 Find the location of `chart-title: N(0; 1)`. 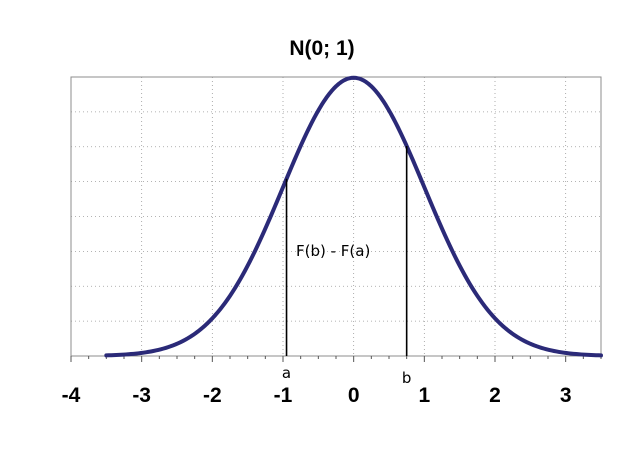

chart-title: N(0; 1) is located at coordinates (321, 48).